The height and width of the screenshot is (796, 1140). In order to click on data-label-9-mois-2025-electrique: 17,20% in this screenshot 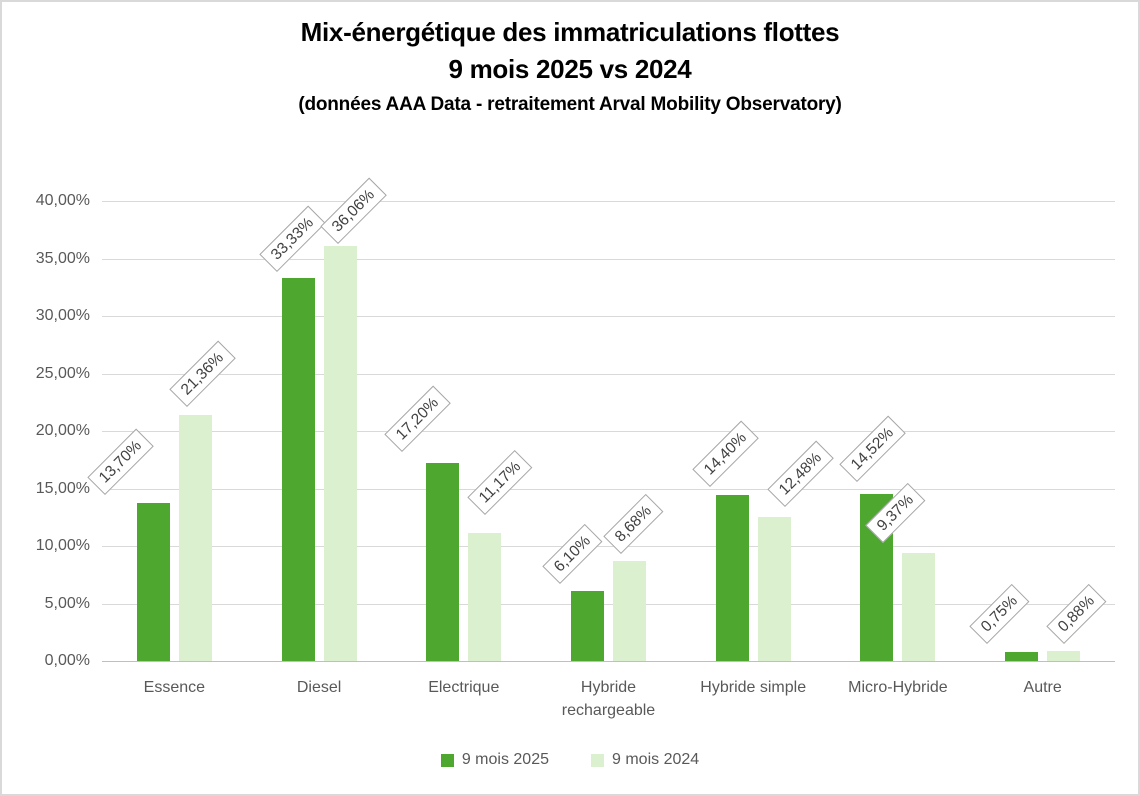, I will do `click(417, 419)`.